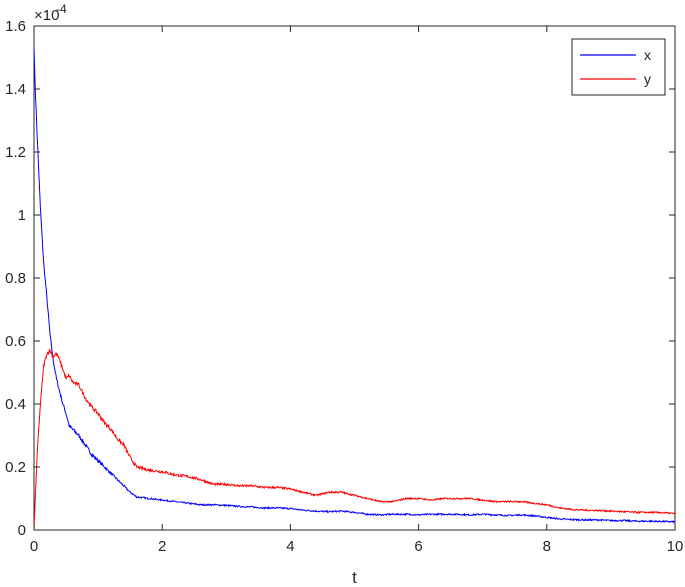 Image resolution: width=685 pixels, height=587 pixels. Describe the element at coordinates (647, 55) in the screenshot. I see `legend-label-x: x` at that location.